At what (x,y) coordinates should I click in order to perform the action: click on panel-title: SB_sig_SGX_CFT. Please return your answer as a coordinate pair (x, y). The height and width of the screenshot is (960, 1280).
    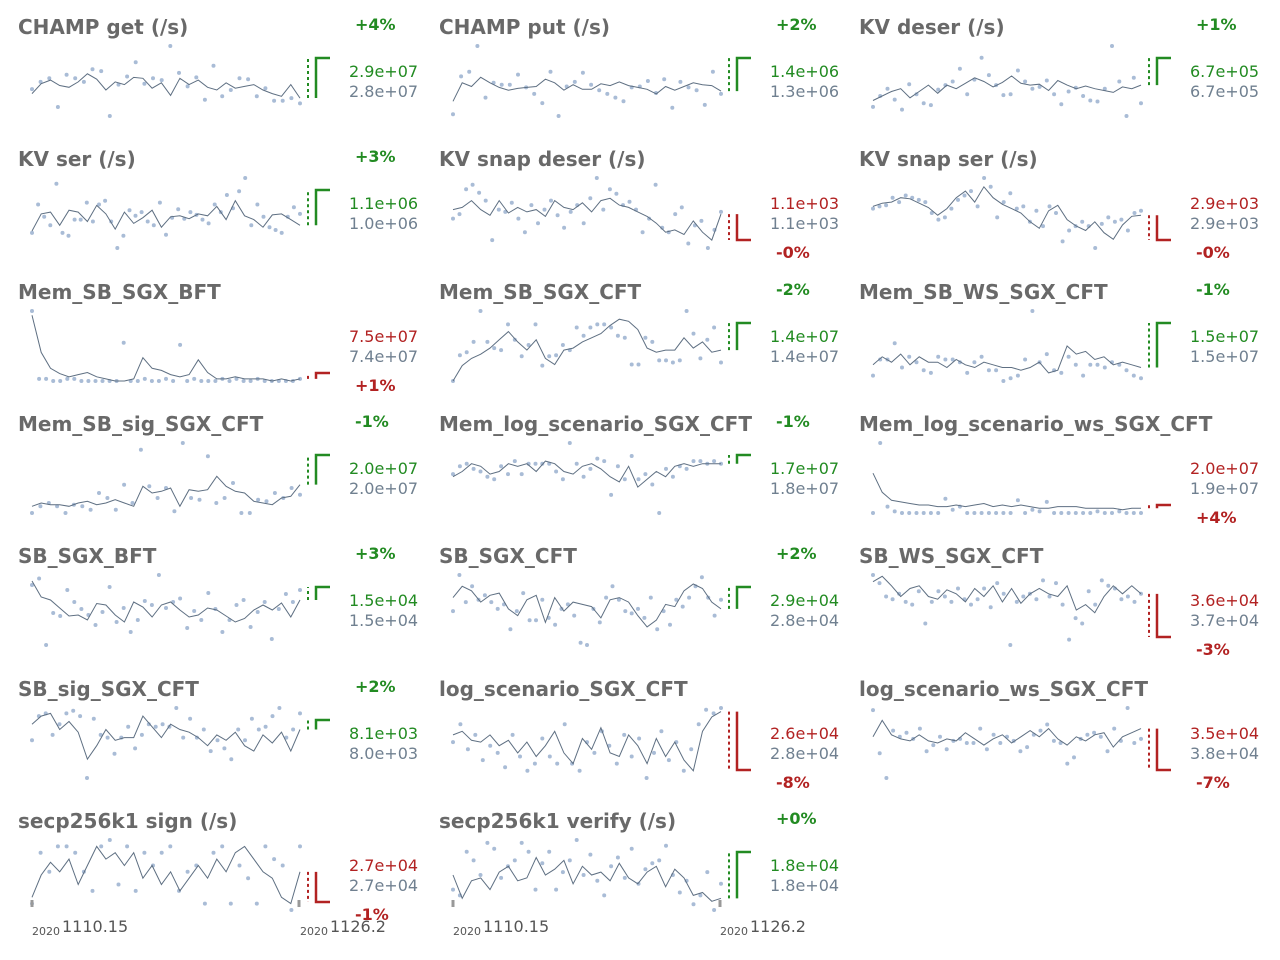
    Looking at the image, I should click on (108, 689).